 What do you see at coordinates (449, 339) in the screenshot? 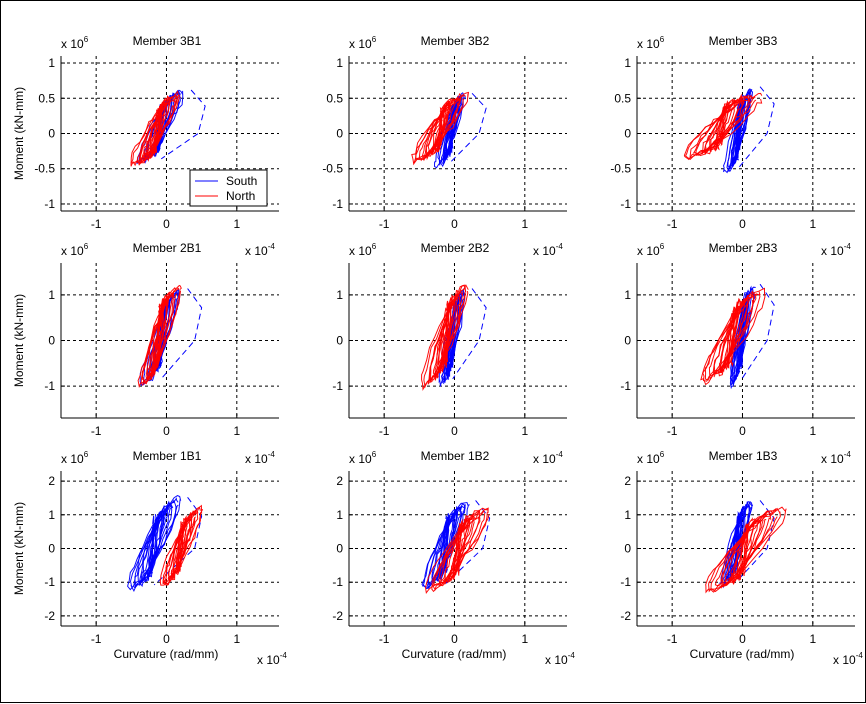
I see `subplot-member-2b2: -1 0 1 -1 0 1 Member 2B2 x 106` at bounding box center [449, 339].